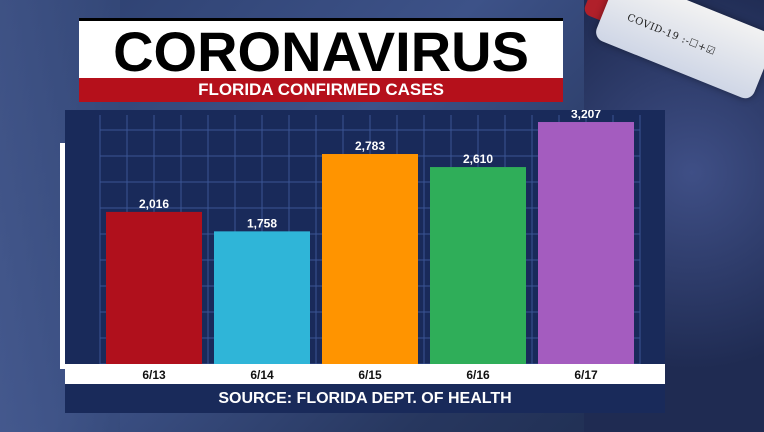 The image size is (764, 432). I want to click on x-axis-band, so click(365, 374).